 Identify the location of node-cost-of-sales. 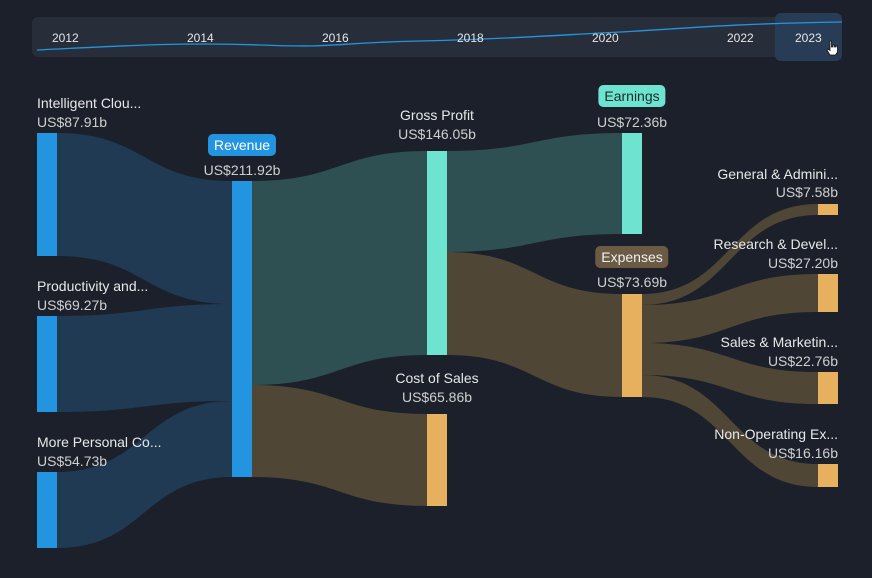
(437, 460).